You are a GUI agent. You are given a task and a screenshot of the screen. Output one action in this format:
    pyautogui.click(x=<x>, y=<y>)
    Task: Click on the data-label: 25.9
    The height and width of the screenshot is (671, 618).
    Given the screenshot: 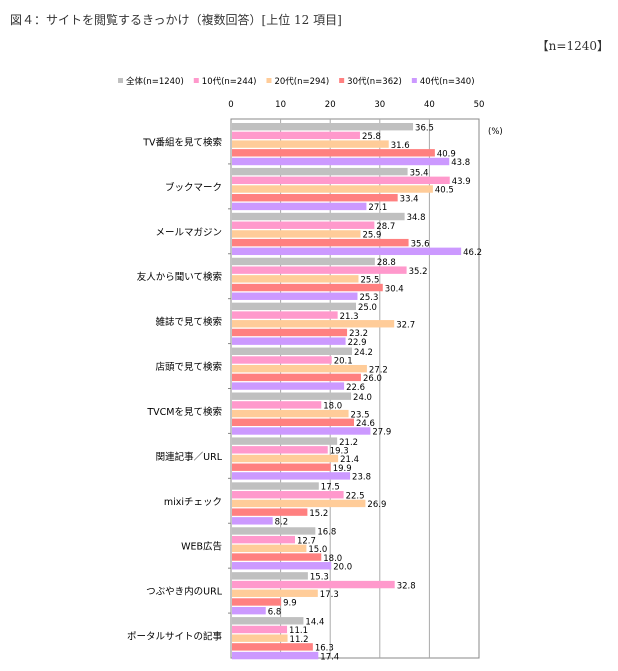 What is the action you would take?
    pyautogui.click(x=371, y=236)
    